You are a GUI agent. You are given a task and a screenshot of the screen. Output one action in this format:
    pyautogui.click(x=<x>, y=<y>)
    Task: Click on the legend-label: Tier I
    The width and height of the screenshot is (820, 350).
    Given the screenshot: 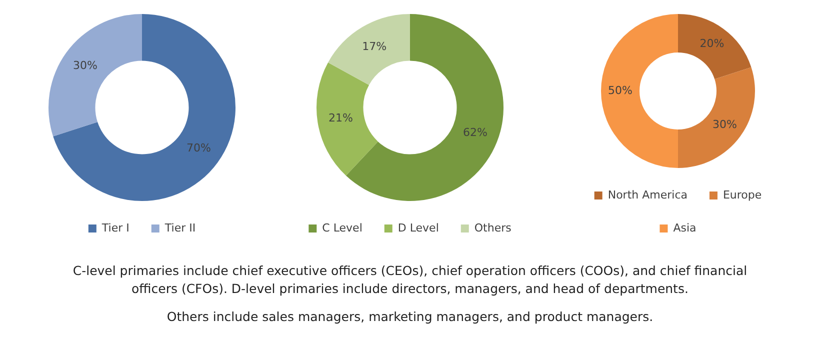 What is the action you would take?
    pyautogui.click(x=115, y=227)
    